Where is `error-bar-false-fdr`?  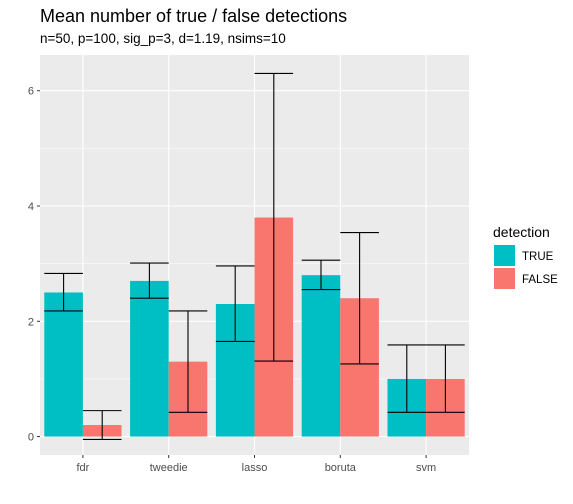
error-bar-false-fdr is located at coordinates (102, 425).